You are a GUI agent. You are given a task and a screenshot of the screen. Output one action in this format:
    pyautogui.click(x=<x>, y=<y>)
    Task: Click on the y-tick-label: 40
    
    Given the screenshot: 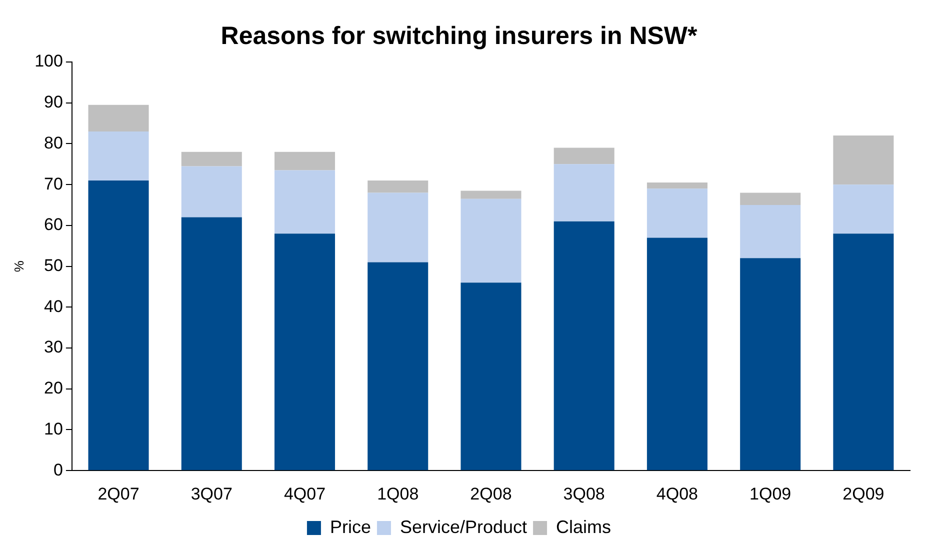 What is the action you would take?
    pyautogui.click(x=53, y=306)
    